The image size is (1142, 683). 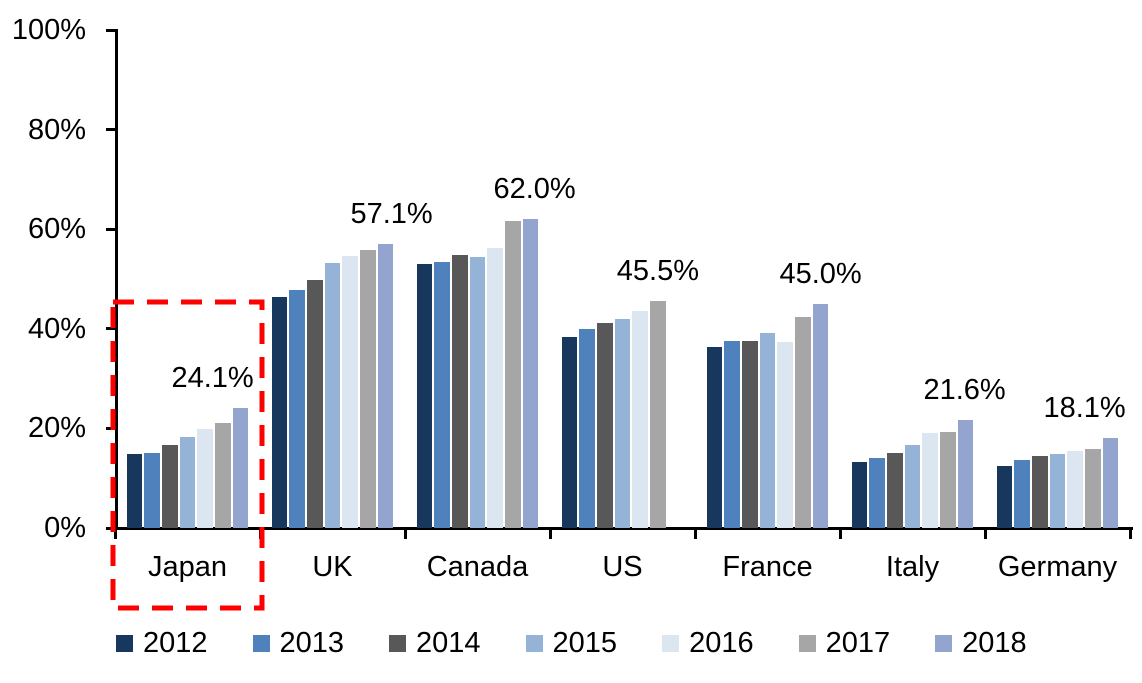 What do you see at coordinates (964, 390) in the screenshot?
I see `value-label-italy: 21.6%` at bounding box center [964, 390].